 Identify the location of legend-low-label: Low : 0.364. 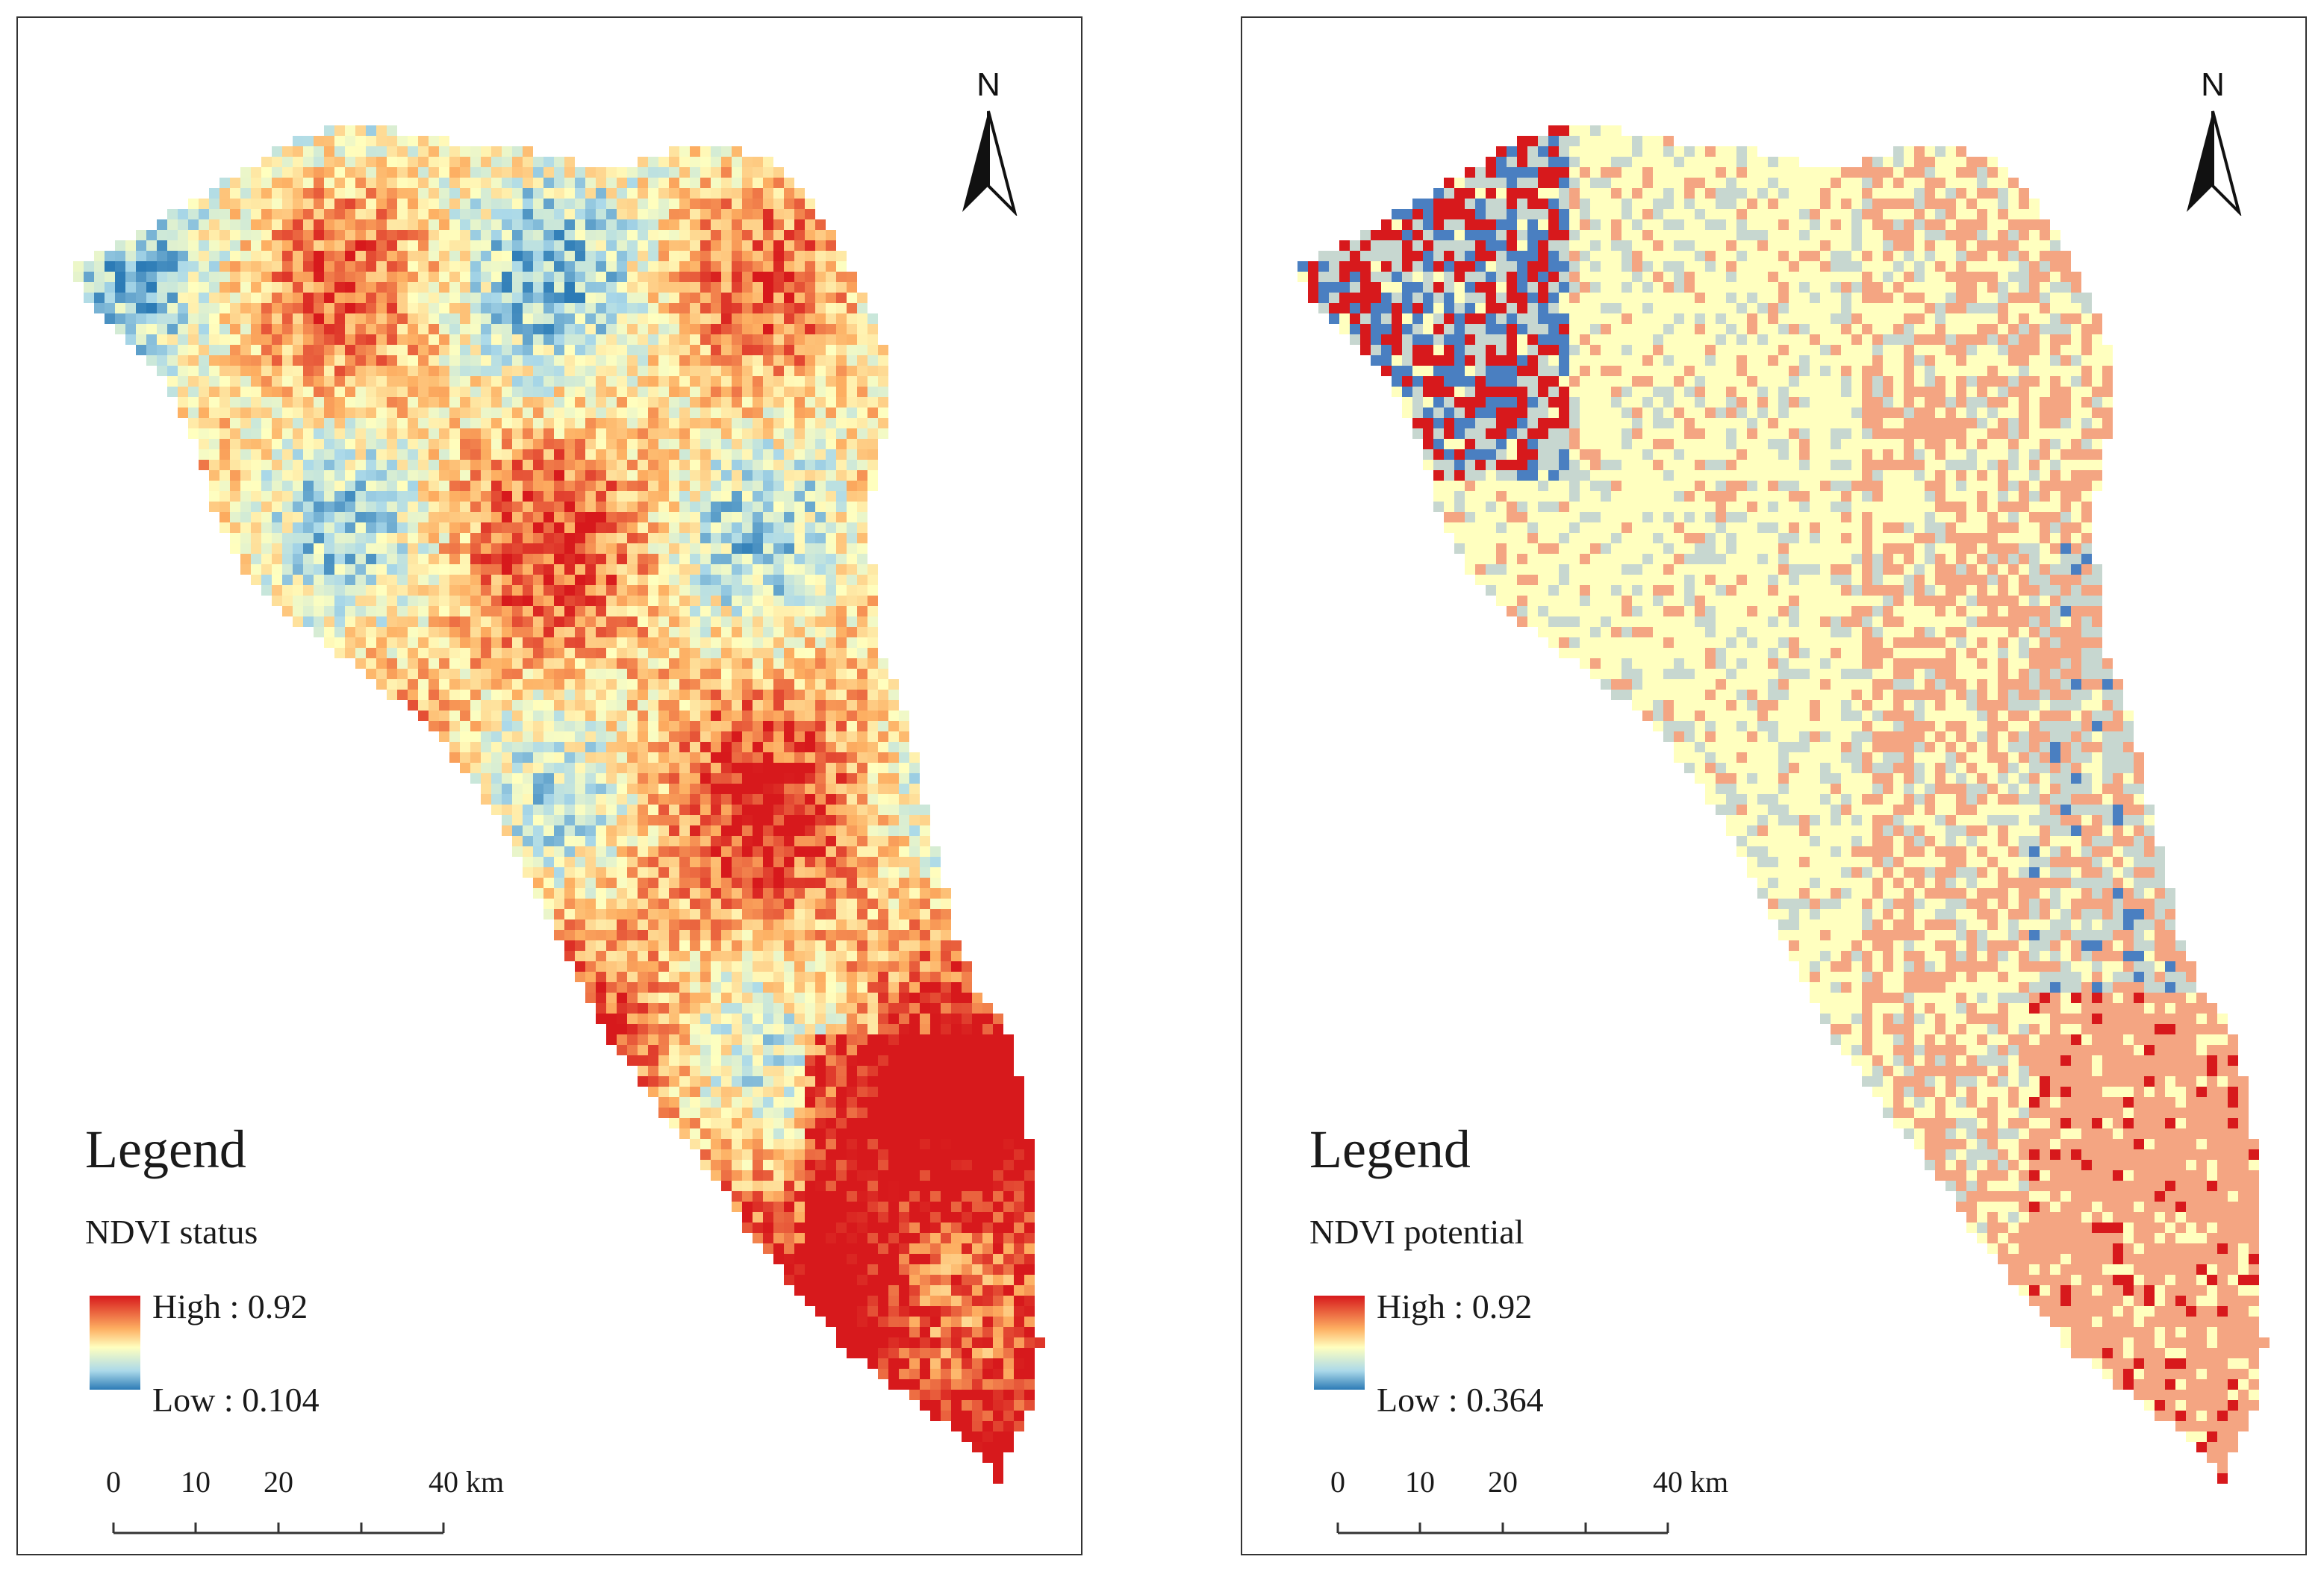
(1460, 1400).